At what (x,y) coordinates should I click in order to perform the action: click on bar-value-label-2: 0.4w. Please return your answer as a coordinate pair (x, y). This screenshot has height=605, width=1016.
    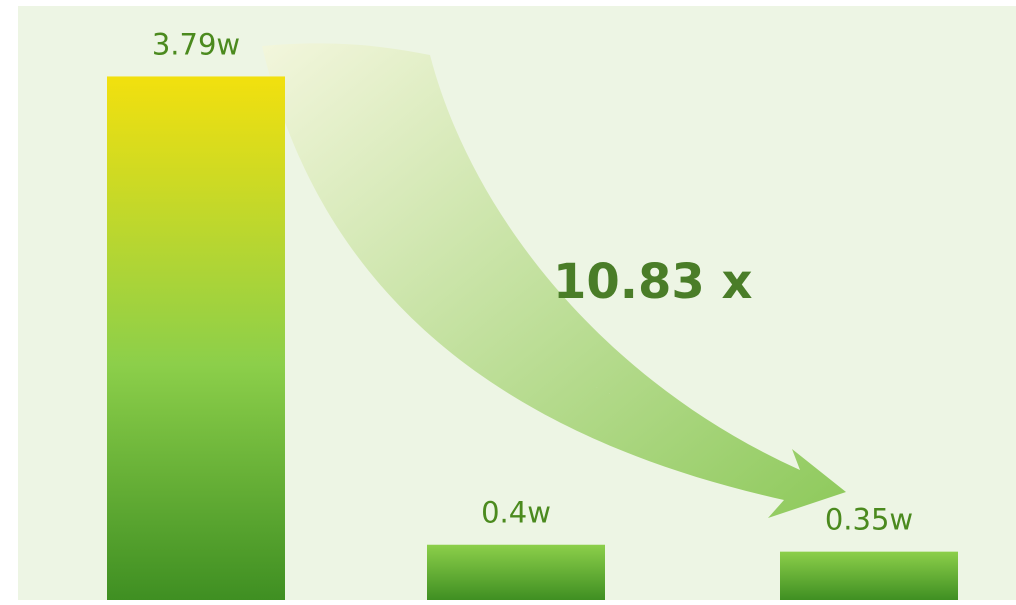
    Looking at the image, I should click on (516, 513).